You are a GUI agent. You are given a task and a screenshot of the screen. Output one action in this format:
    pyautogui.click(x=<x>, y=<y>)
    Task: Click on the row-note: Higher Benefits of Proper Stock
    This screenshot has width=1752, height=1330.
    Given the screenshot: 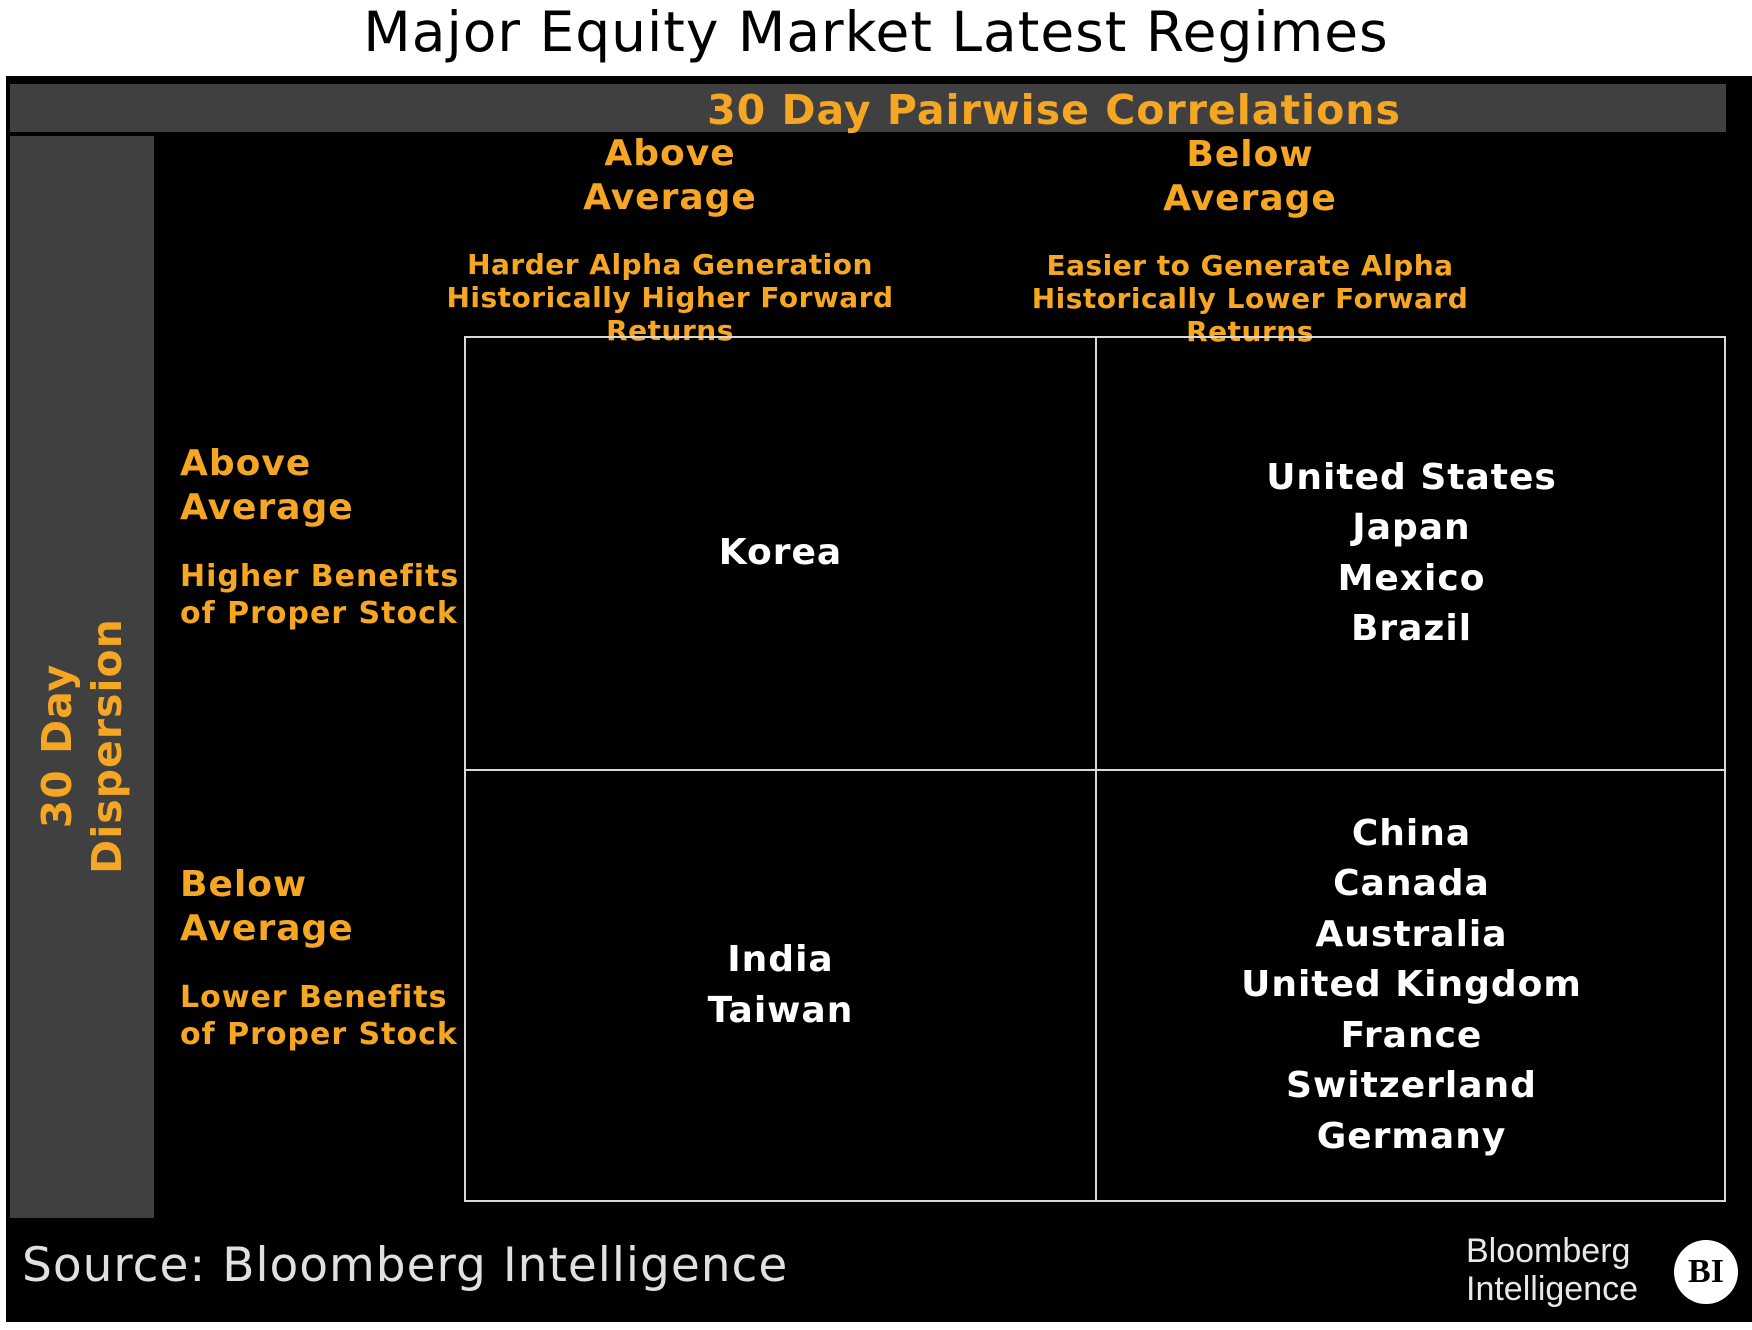 What is the action you would take?
    pyautogui.click(x=320, y=595)
    